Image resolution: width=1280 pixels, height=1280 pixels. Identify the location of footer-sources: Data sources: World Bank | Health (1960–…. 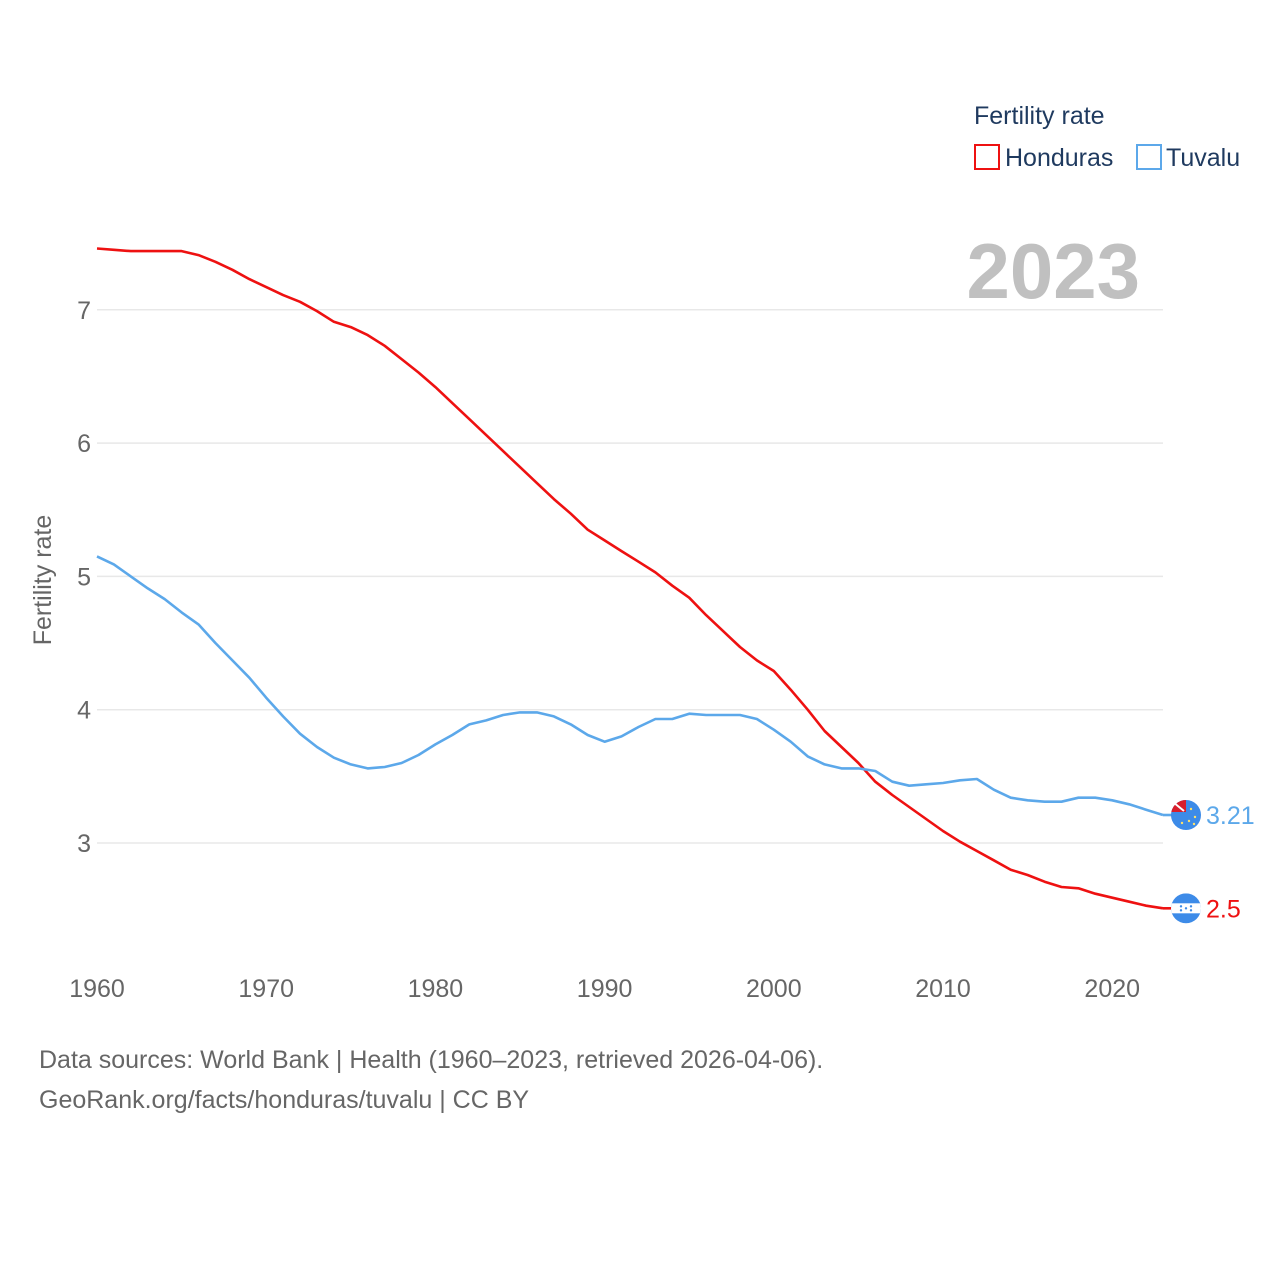
(431, 1060).